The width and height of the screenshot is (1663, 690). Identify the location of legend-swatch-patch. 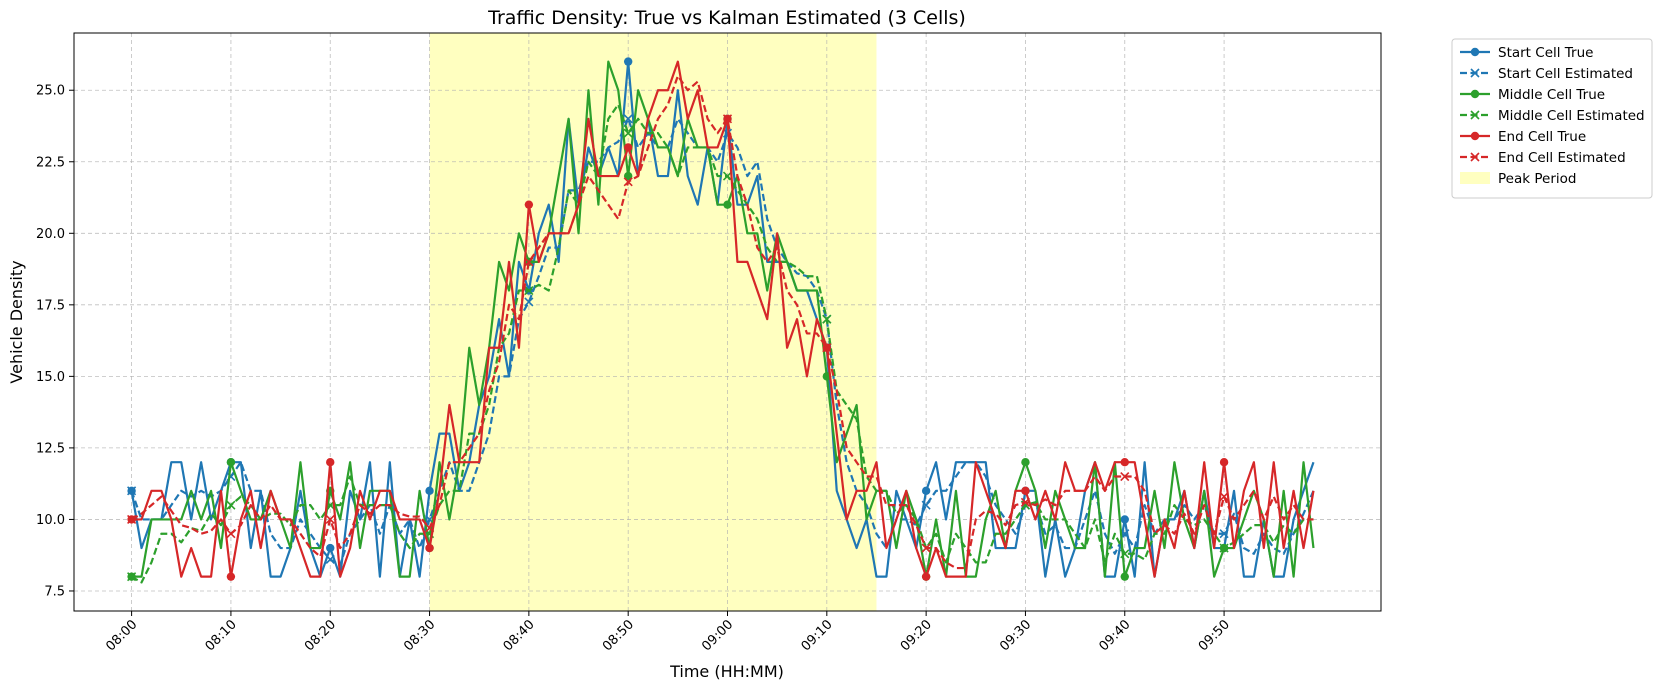
(1475, 178).